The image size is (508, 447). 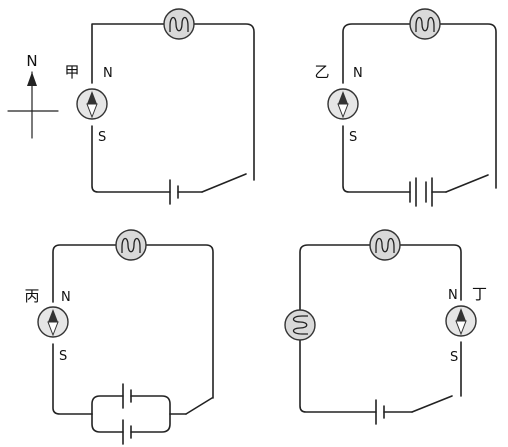 What do you see at coordinates (31, 296) in the screenshot?
I see `circuit-label: 丙` at bounding box center [31, 296].